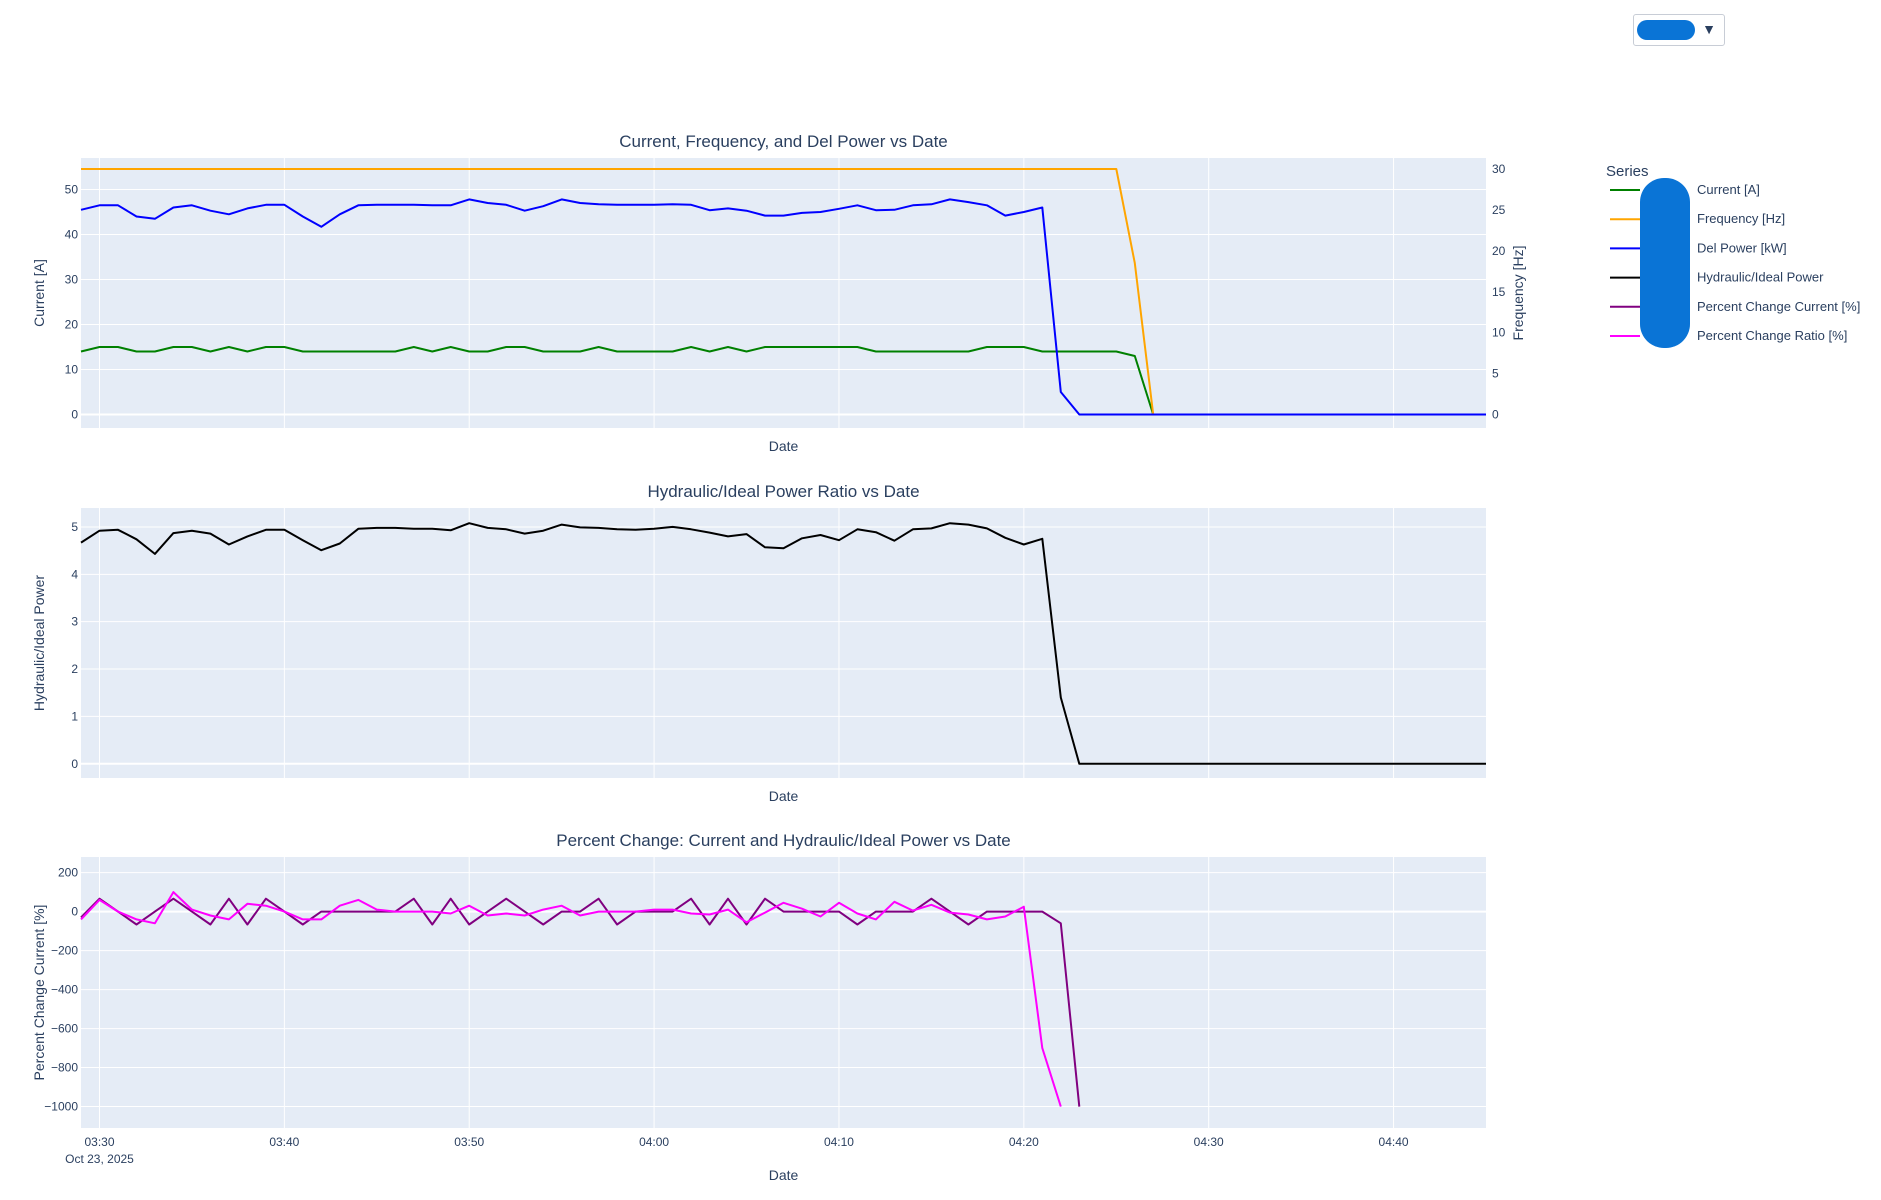 This screenshot has height=1200, width=1881. What do you see at coordinates (64, 990) in the screenshot?
I see `y-tick-label: −400` at bounding box center [64, 990].